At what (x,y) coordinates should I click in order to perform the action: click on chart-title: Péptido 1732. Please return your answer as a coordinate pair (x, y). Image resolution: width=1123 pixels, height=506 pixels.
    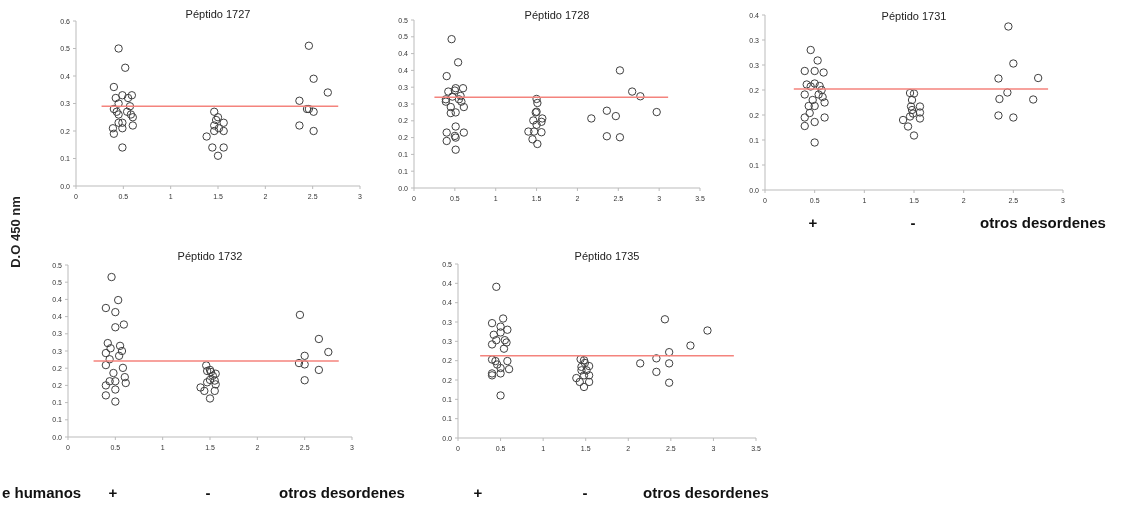
    Looking at the image, I should click on (210, 256).